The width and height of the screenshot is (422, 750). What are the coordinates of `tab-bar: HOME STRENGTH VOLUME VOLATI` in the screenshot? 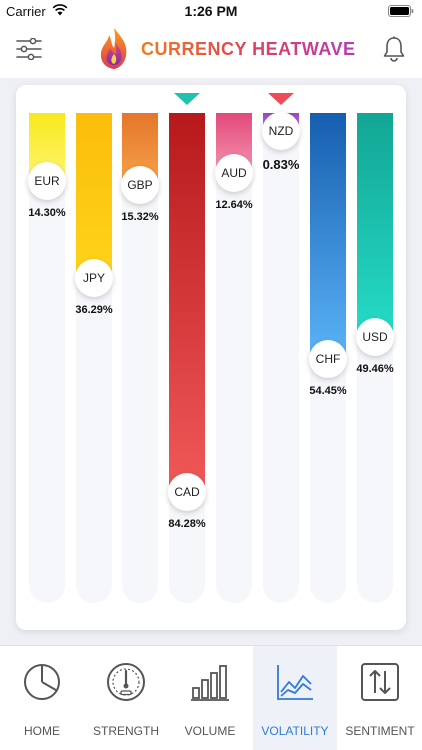 It's located at (211, 697).